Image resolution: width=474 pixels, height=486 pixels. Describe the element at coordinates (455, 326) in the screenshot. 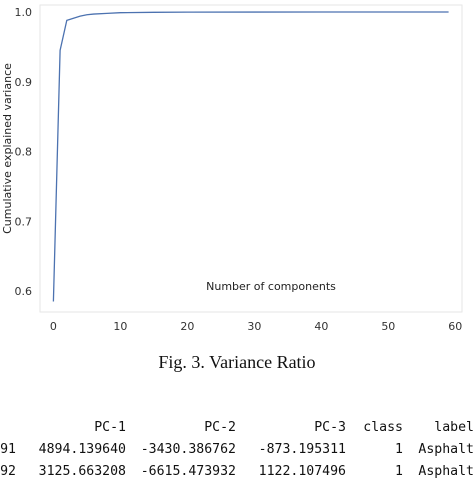

I see `x-tick-label: 60` at that location.